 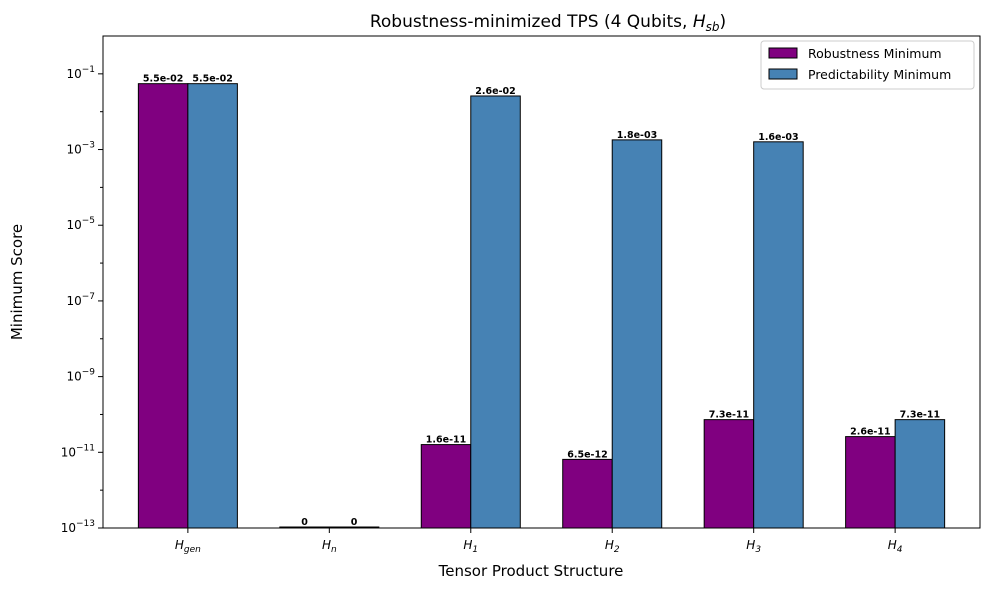 I want to click on y-tick-label-6: 10⁻¹³, so click(x=78, y=527).